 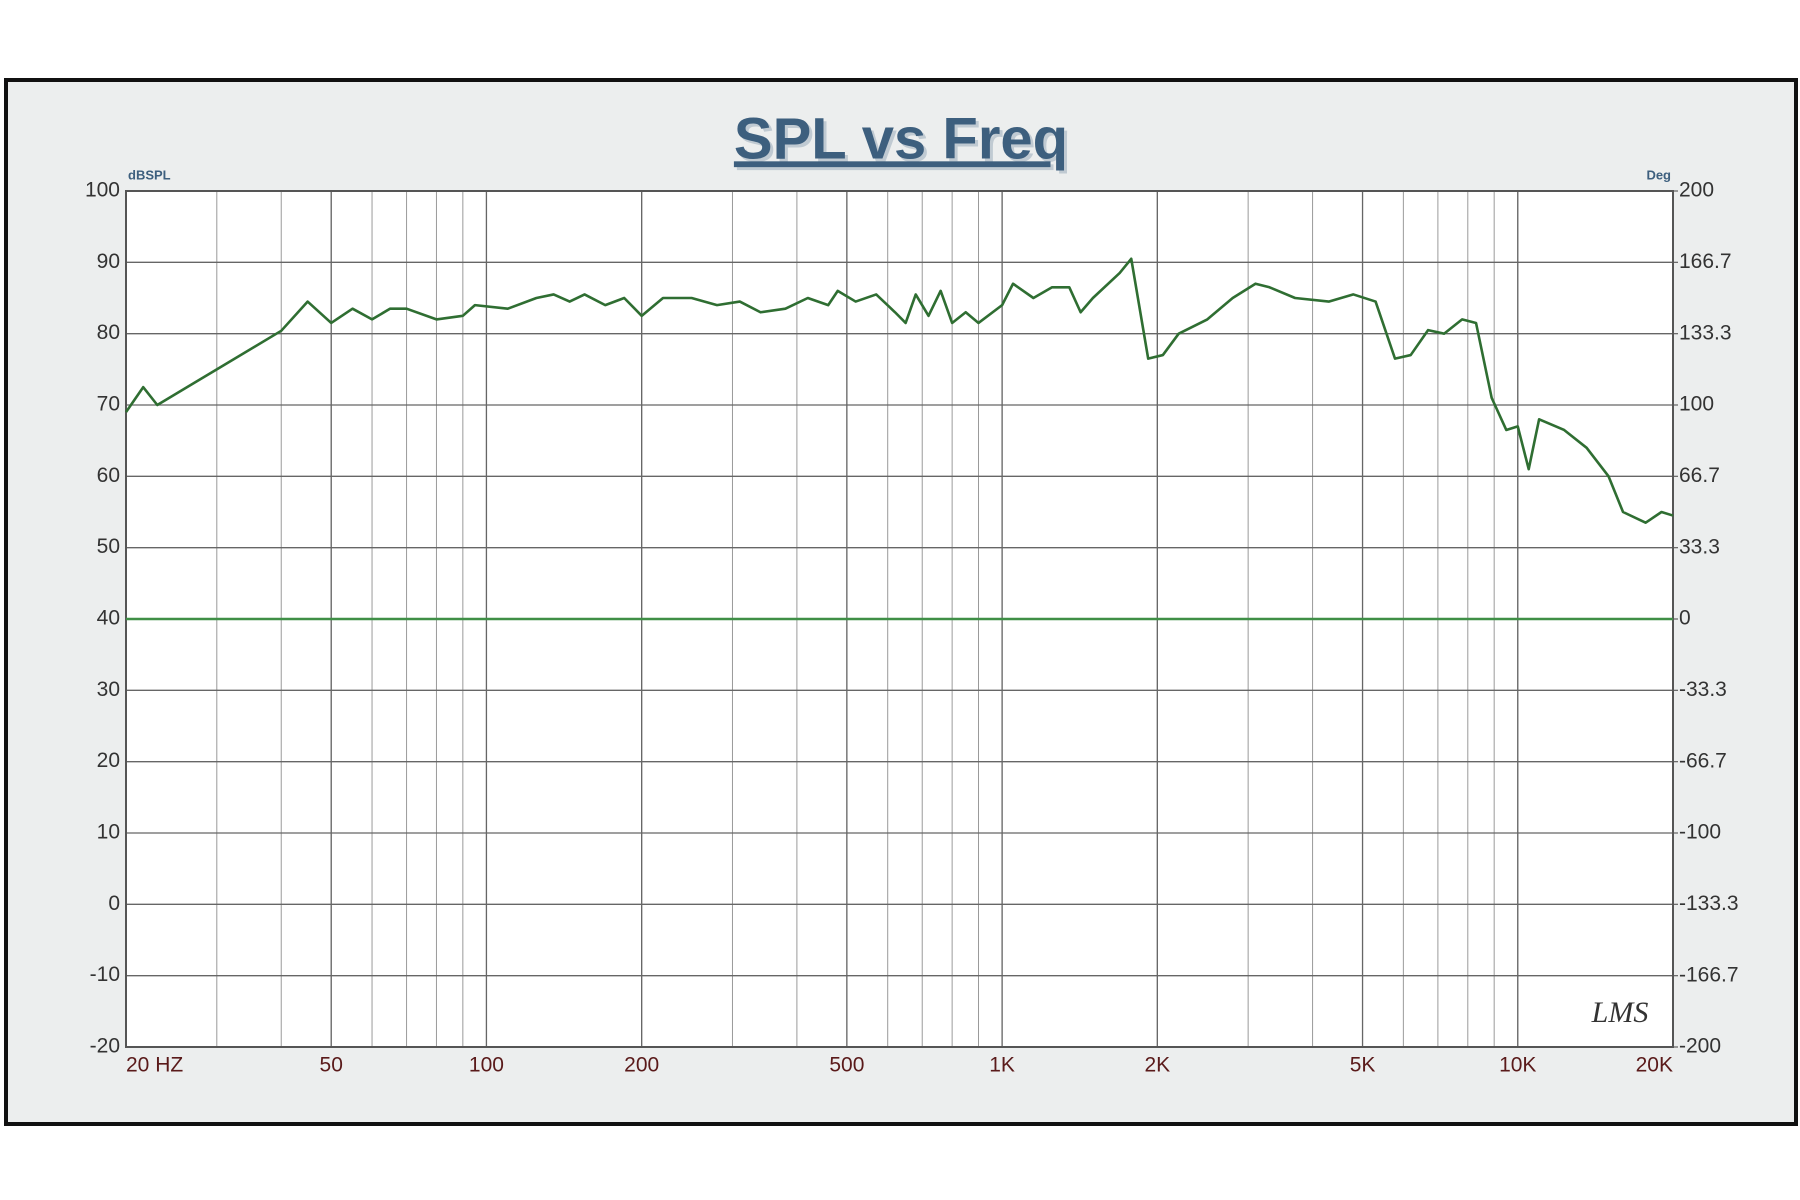 I want to click on y-tick-label: 10, so click(x=108, y=832).